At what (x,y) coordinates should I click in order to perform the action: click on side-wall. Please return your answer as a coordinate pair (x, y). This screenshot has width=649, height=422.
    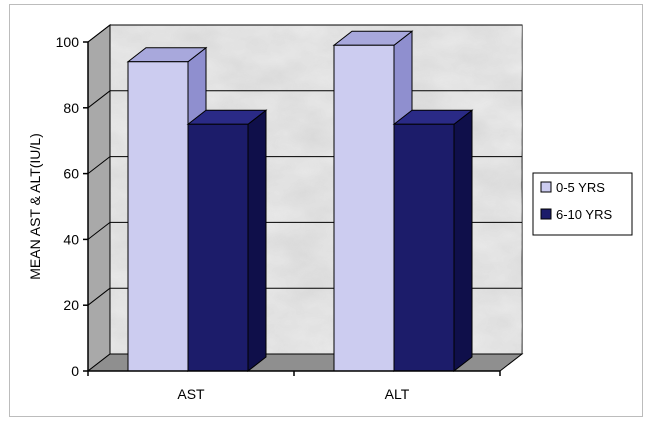
    Looking at the image, I should click on (99, 198).